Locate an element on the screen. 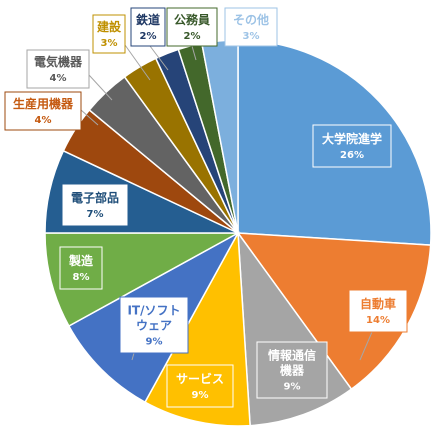 The width and height of the screenshot is (444, 432). data-label-name: 製造 is located at coordinates (81, 260).